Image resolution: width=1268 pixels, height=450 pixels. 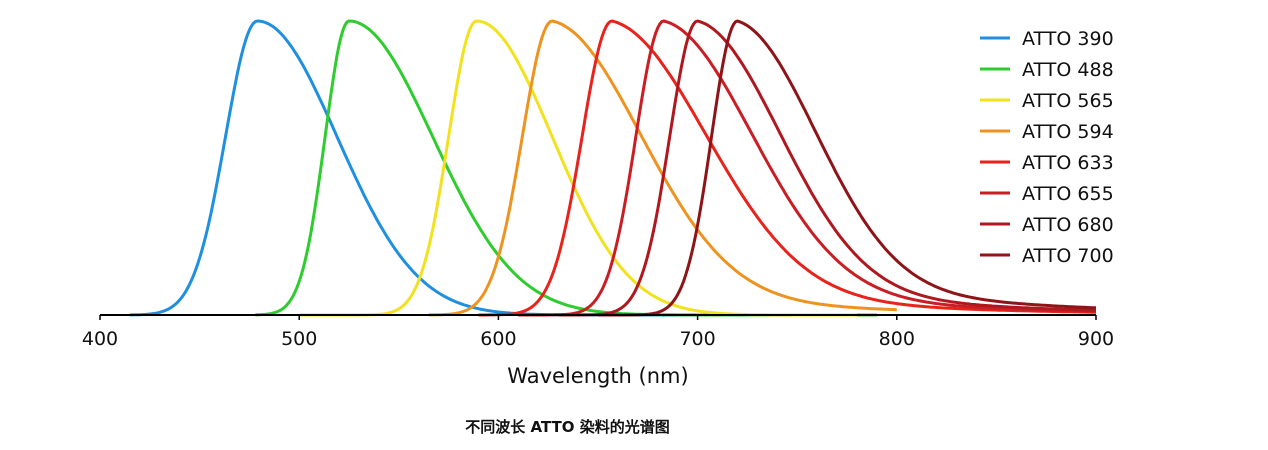 I want to click on x-tick-label: 700, so click(x=697, y=339).